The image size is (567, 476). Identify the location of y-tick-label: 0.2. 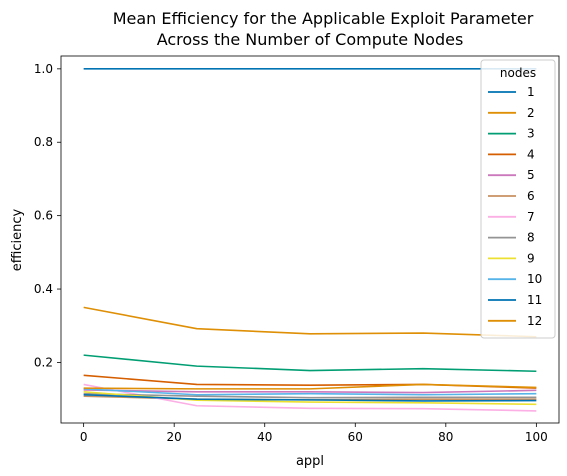
(43, 362).